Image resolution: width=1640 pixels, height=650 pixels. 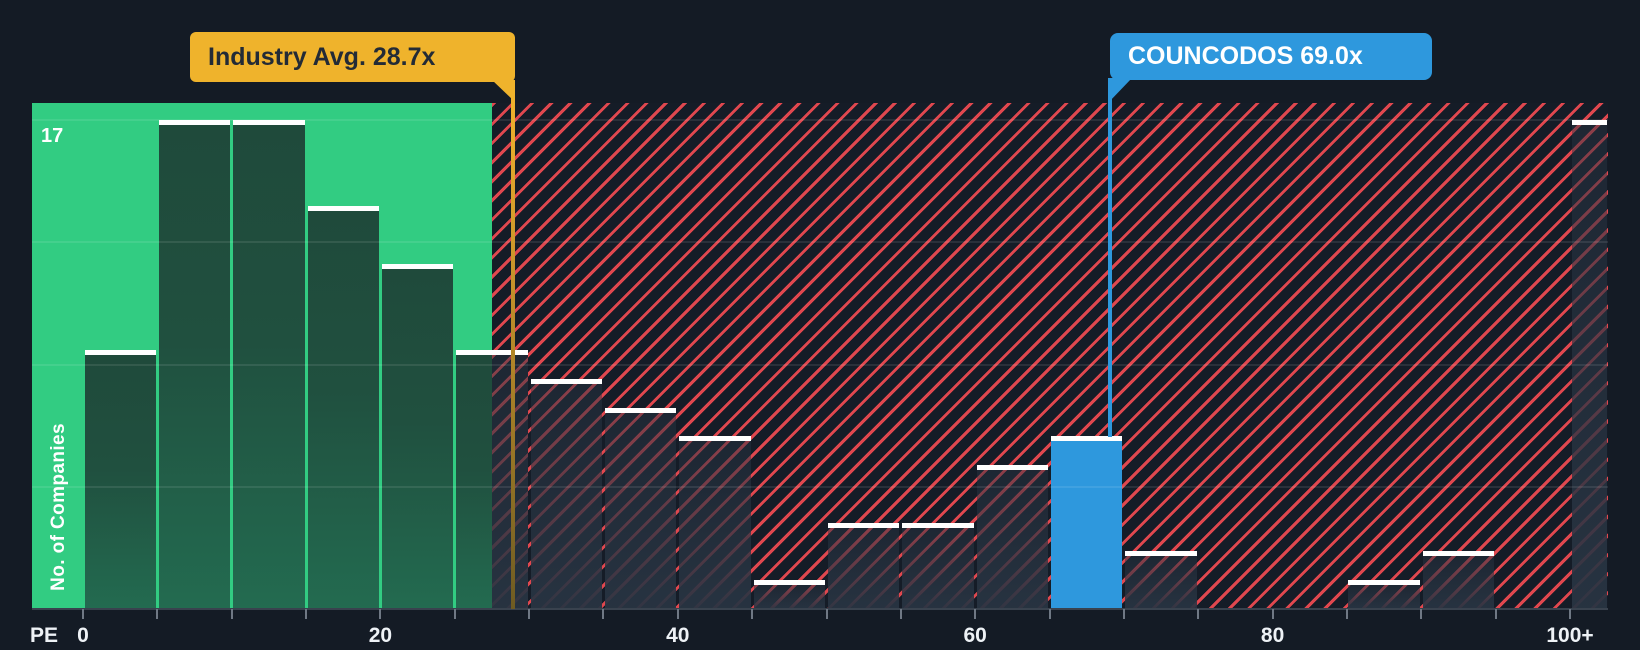 I want to click on bar-above-average-portion, so click(x=510, y=482).